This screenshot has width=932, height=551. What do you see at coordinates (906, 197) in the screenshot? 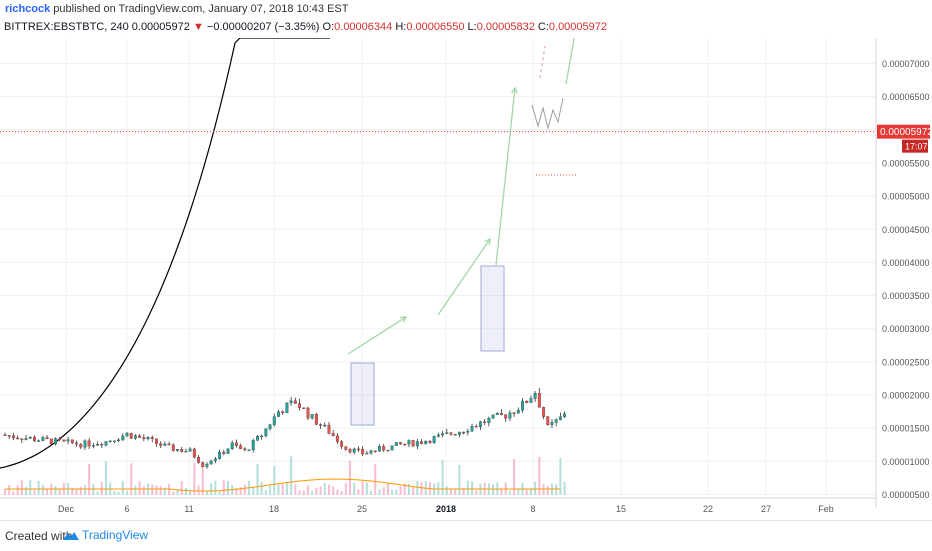
I see `y-tick-label: 0.00005000` at bounding box center [906, 197].